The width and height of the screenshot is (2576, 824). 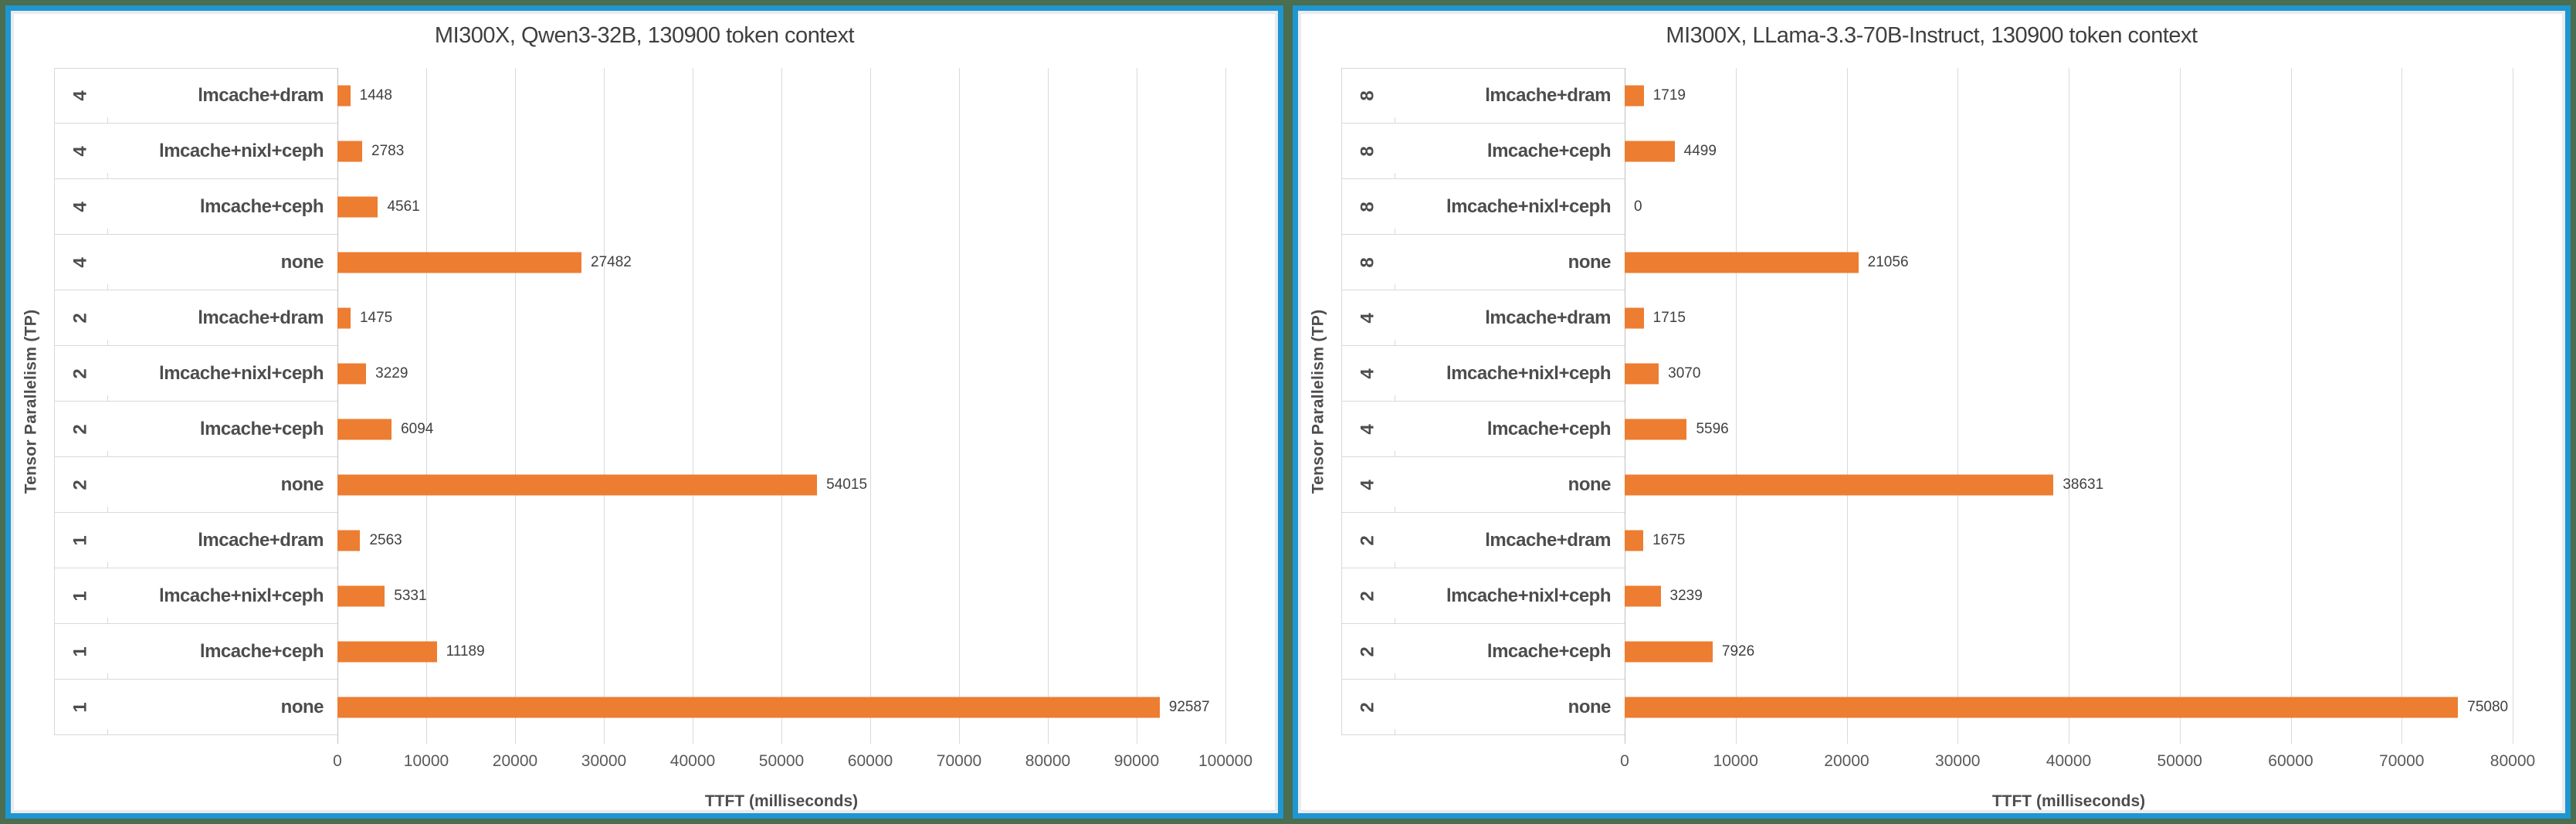 I want to click on category-label-cell: 2 lmcache+nixl+ceph, so click(x=195, y=374).